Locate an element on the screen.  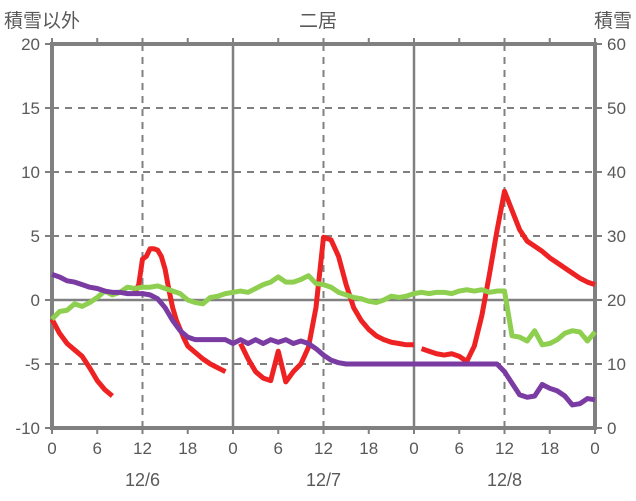
green-series is located at coordinates (323, 310).